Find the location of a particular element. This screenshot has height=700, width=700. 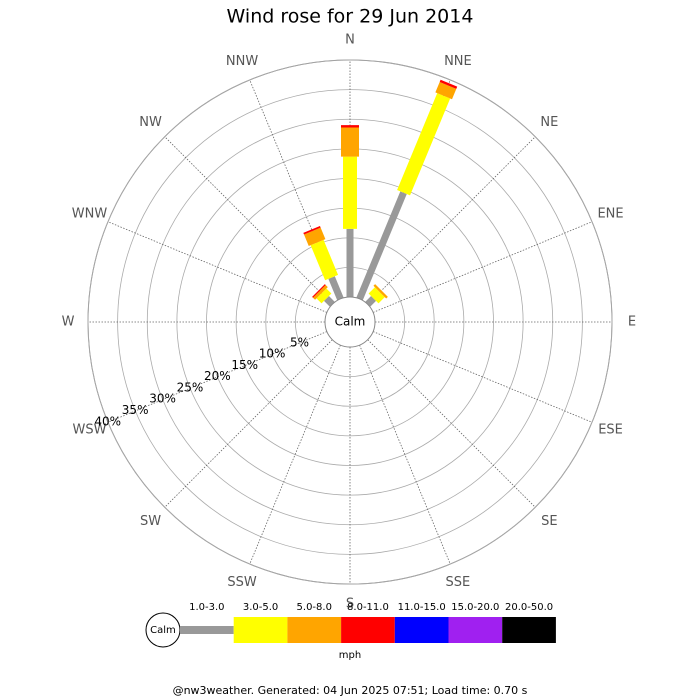

direction-label: NW is located at coordinates (150, 122).